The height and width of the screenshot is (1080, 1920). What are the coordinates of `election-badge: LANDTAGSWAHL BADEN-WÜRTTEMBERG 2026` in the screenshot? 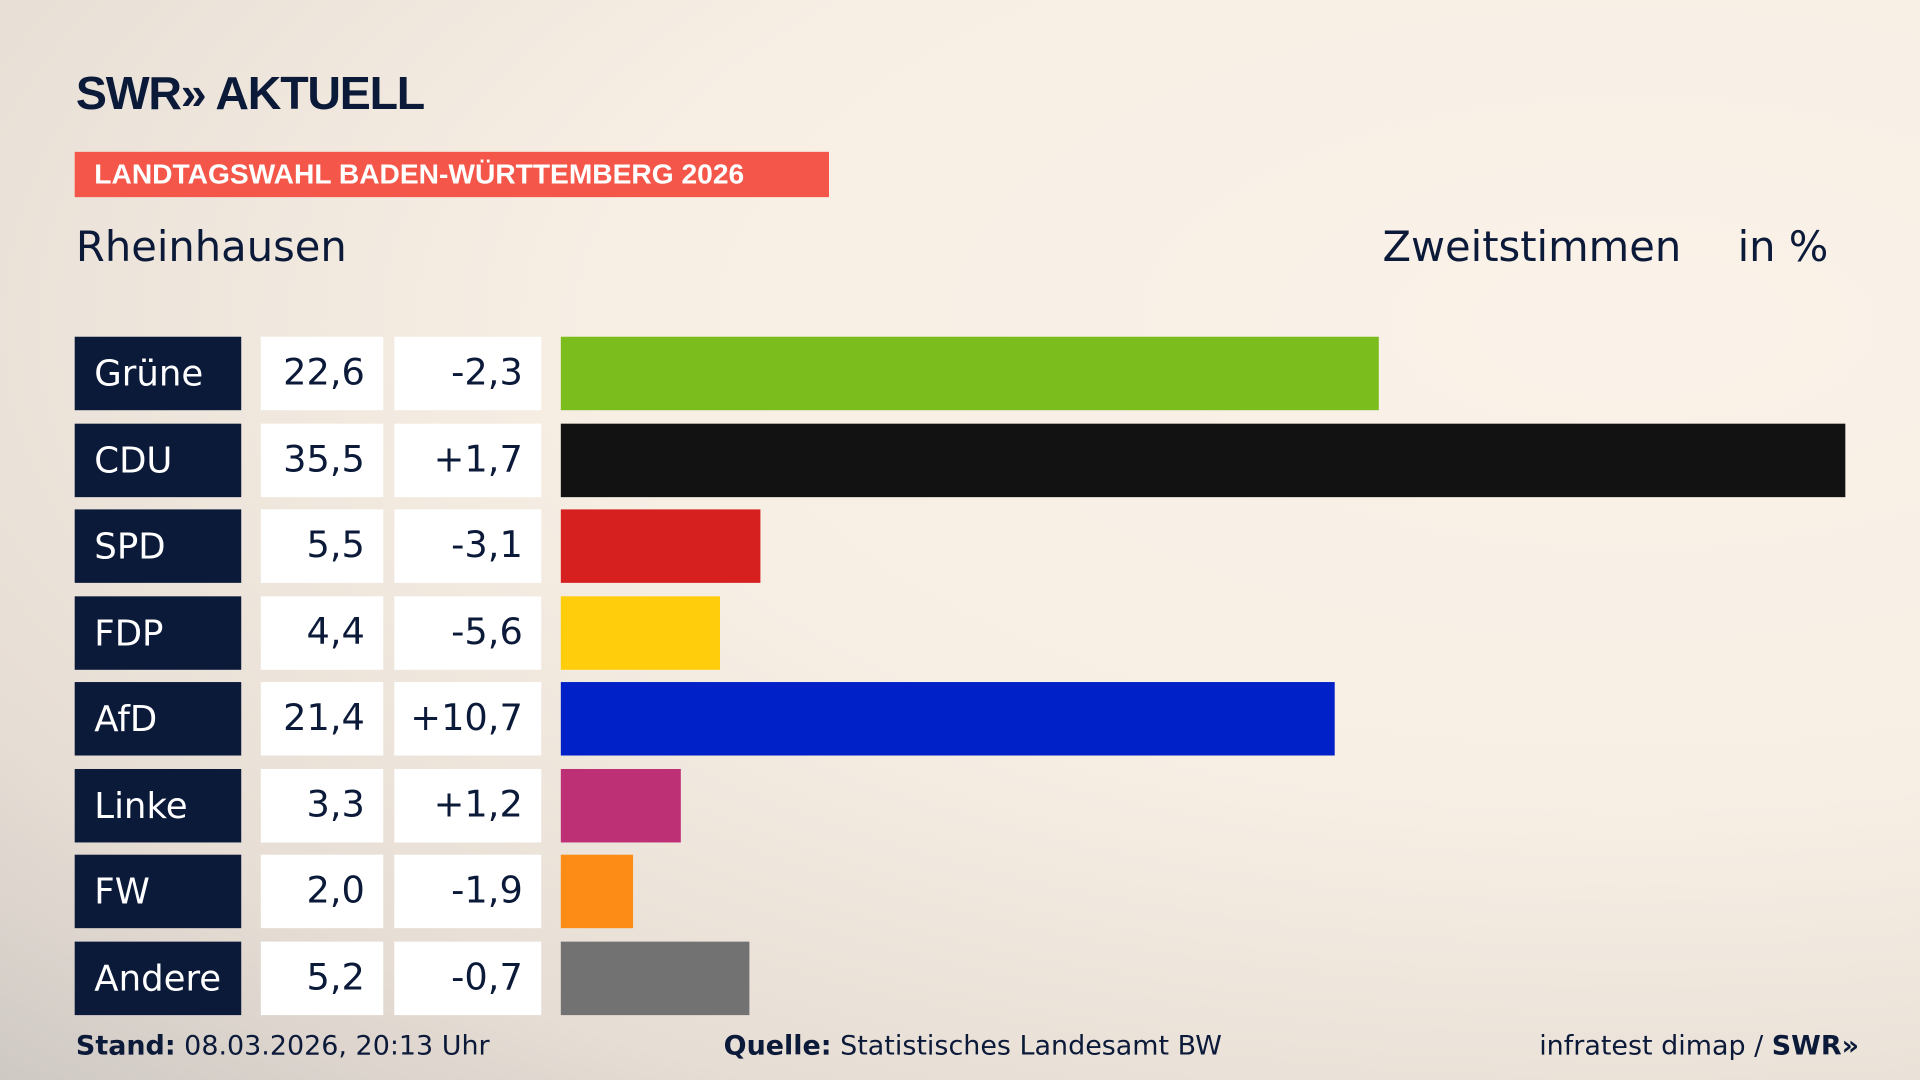 It's located at (451, 174).